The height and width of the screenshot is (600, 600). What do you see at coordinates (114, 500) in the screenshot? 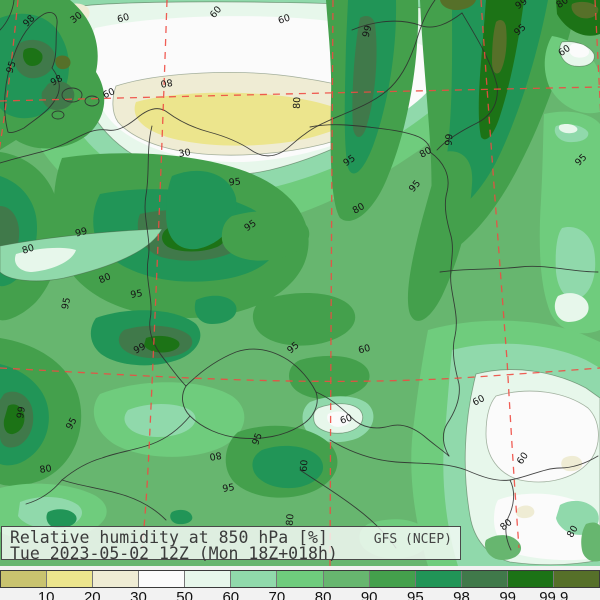
I see `border-austria-south` at bounding box center [114, 500].